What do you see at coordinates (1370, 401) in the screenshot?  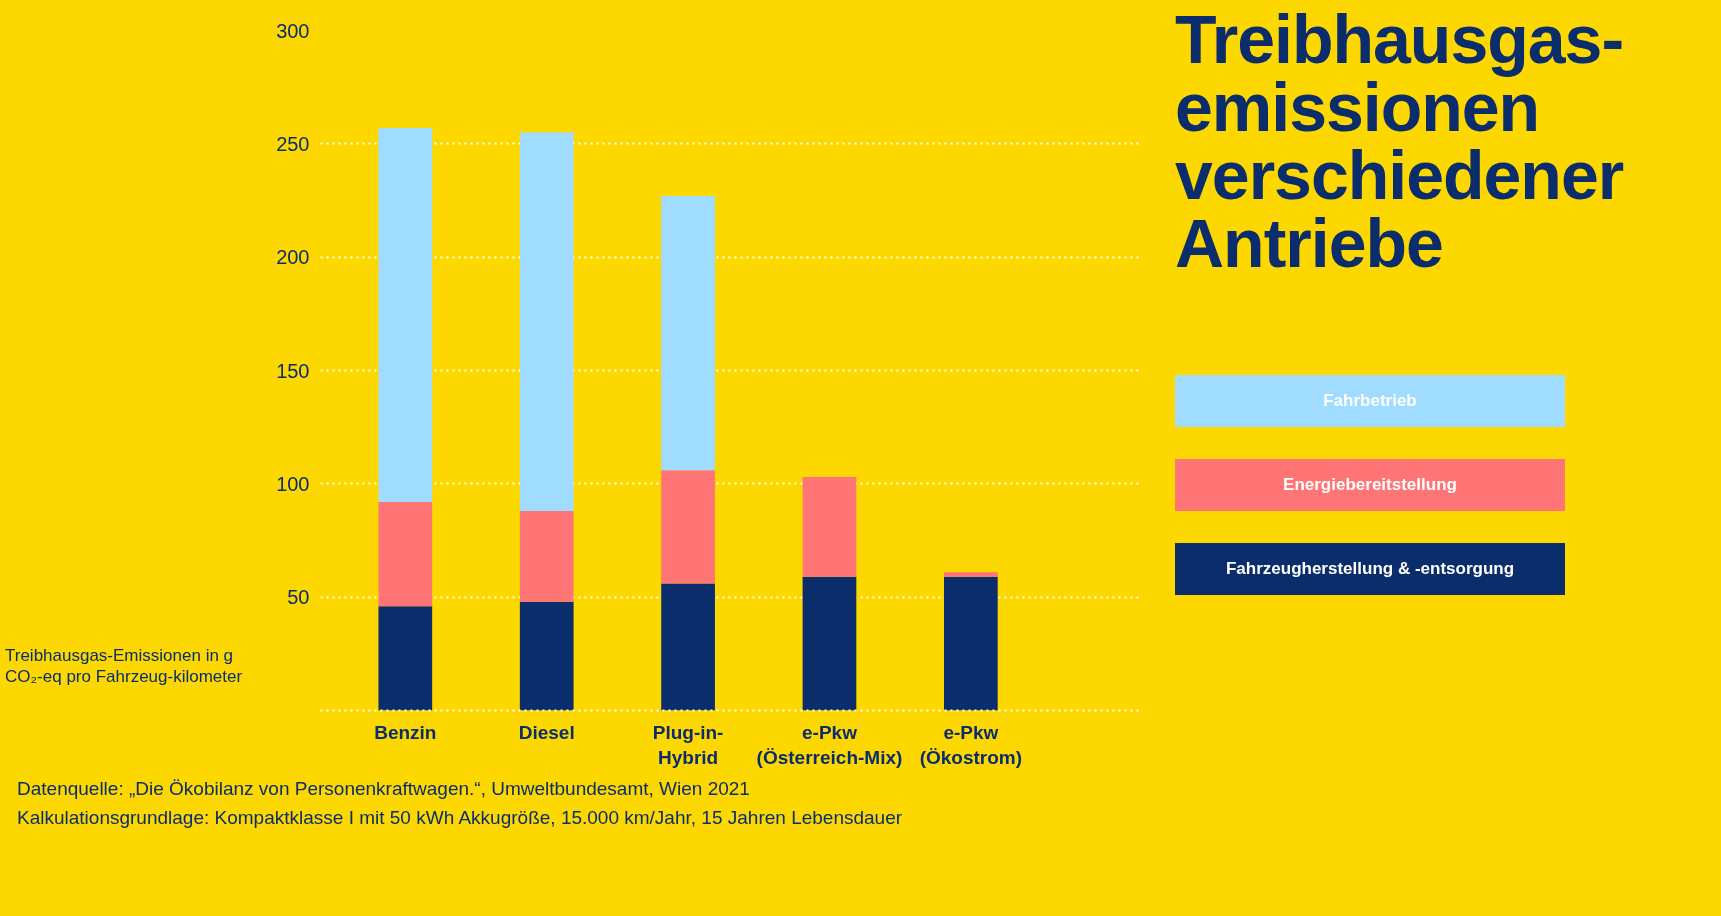 I see `text: Fahrbetrieb` at bounding box center [1370, 401].